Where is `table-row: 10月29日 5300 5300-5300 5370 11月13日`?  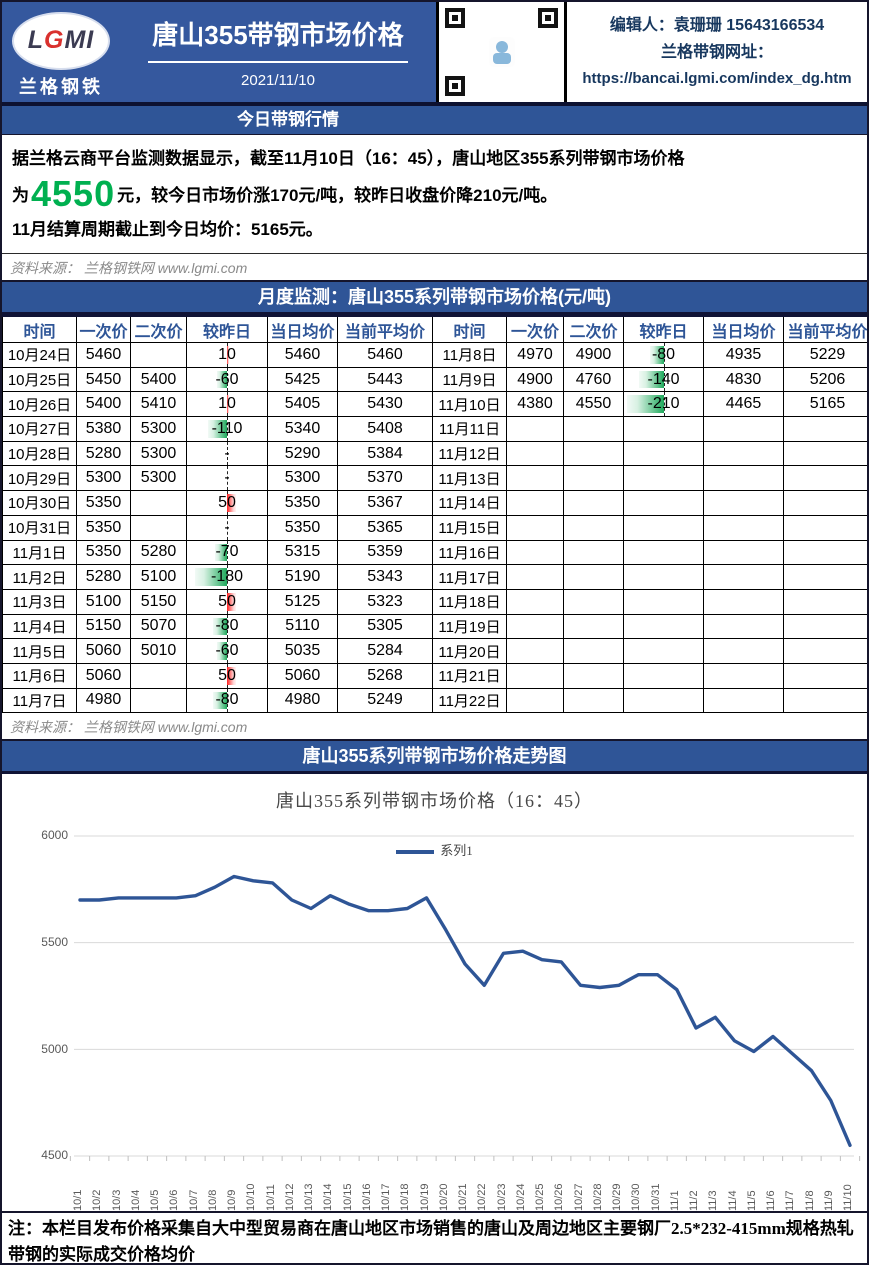
table-row: 10月29日 5300 5300-5300 5370 11月13日 is located at coordinates (434, 478).